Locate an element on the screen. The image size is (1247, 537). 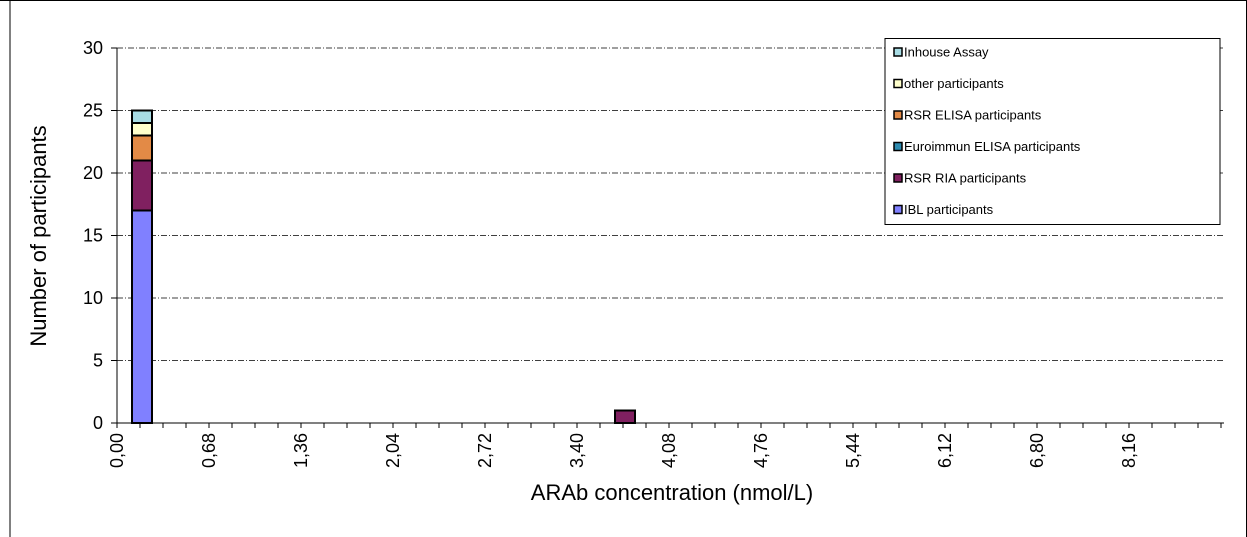
x-tick-label: 2,72 is located at coordinates (485, 450).